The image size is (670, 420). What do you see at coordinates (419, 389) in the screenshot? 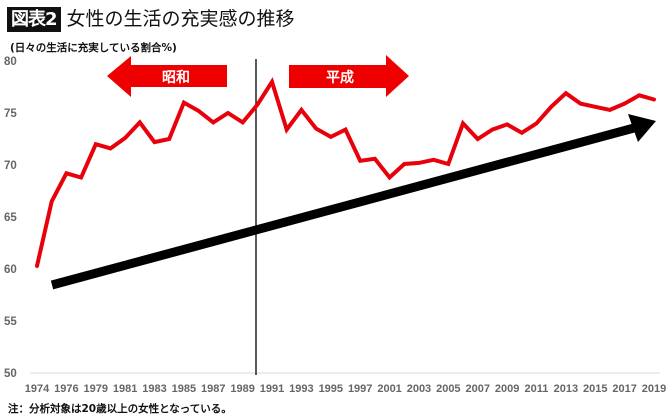
I see `x-tick-label: 2003` at bounding box center [419, 389].